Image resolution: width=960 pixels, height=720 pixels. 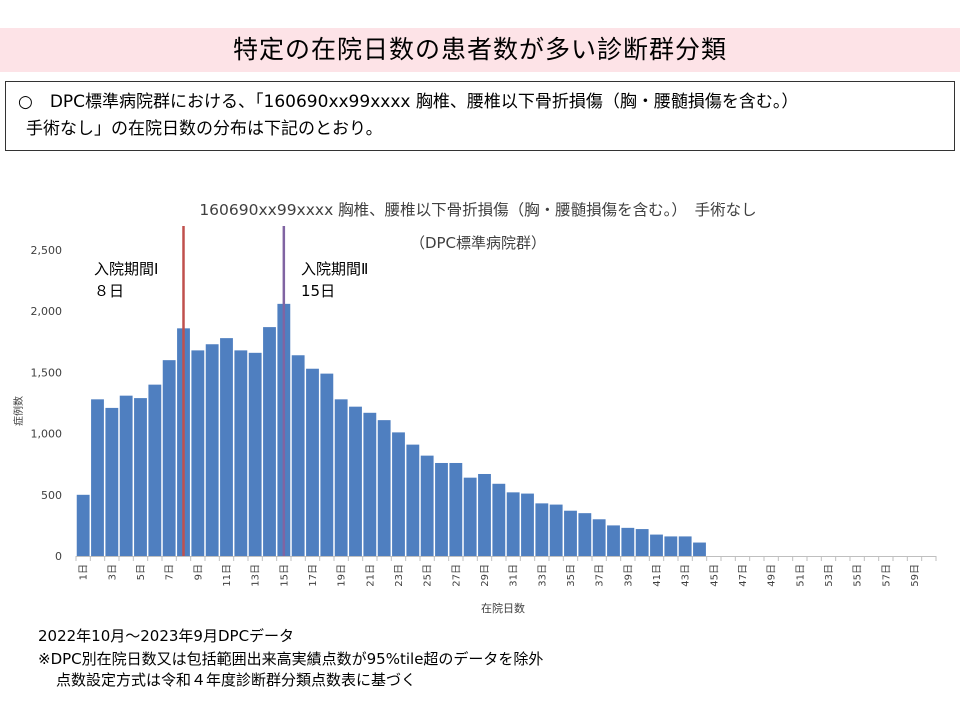 I want to click on x-tick-label: 25日, so click(x=428, y=575).